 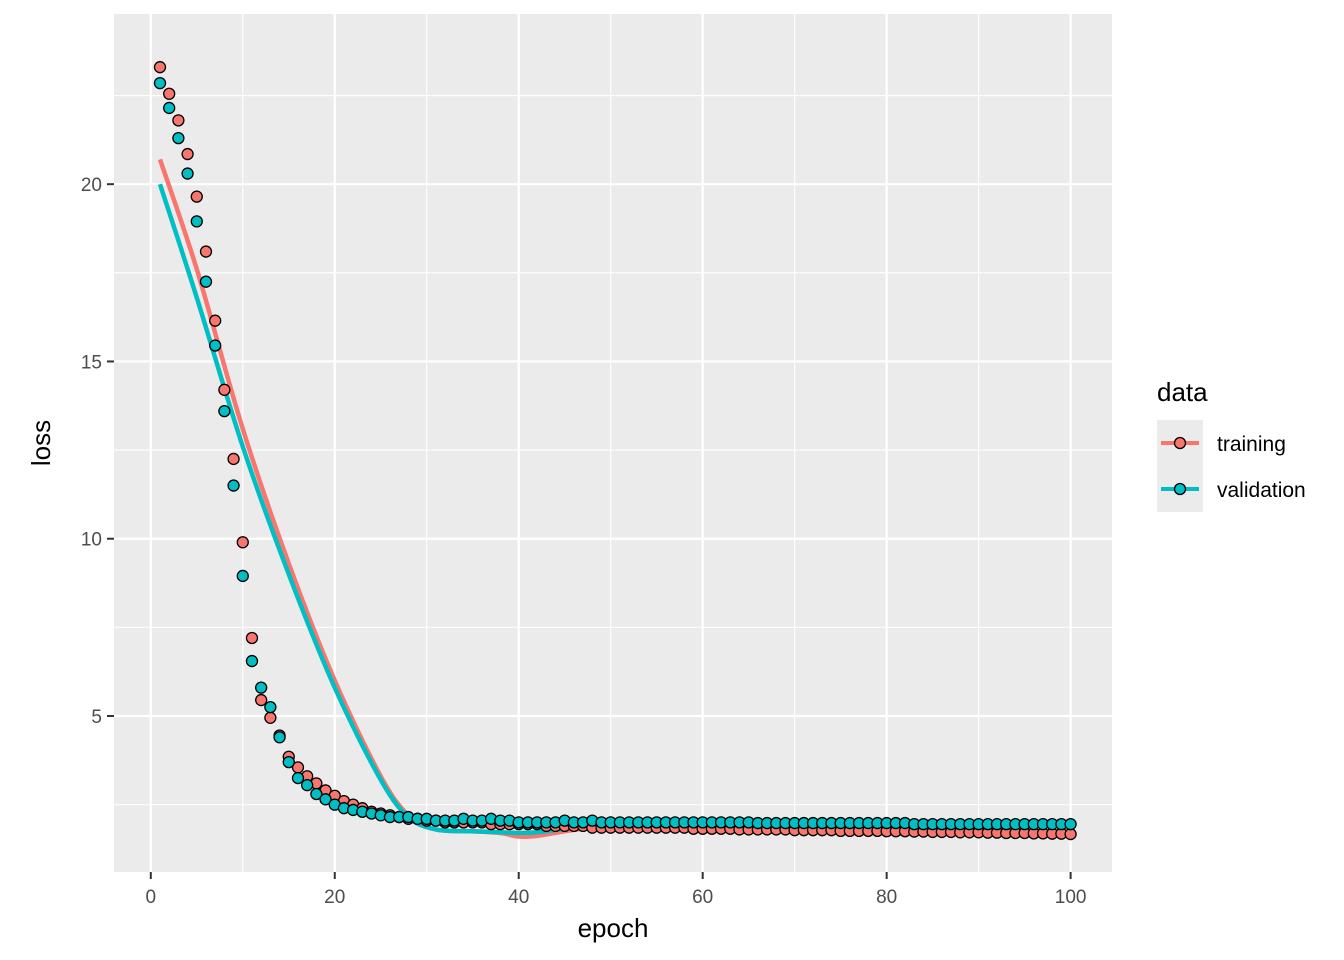 I want to click on y-tick-label: 5, so click(x=96, y=717).